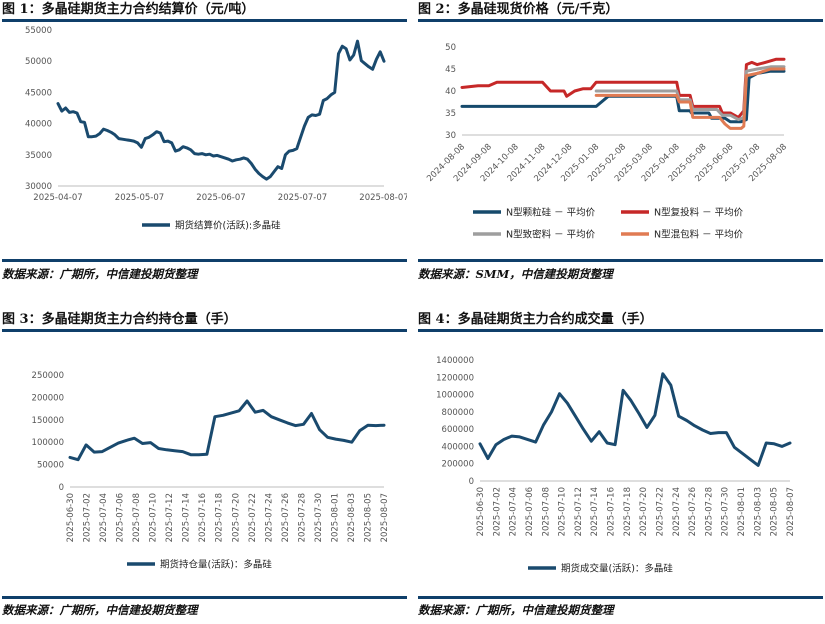  Describe the element at coordinates (699, 235) in the screenshot. I see `legend-label: N型混包料 － 平均价` at that location.